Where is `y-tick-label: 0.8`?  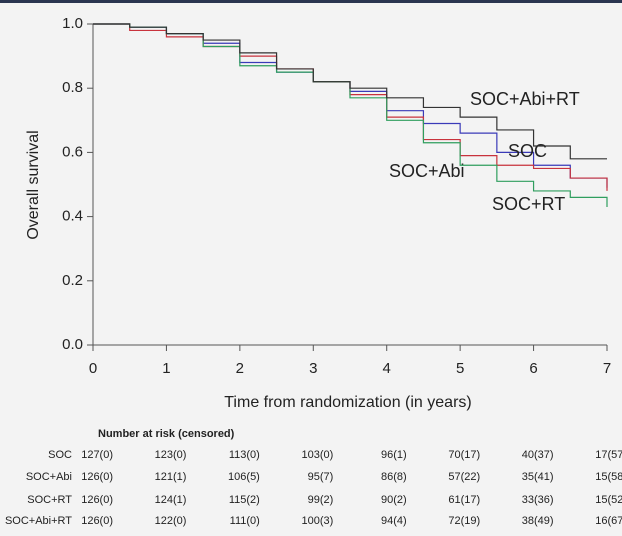
y-tick-label: 0.8 is located at coordinates (72, 87).